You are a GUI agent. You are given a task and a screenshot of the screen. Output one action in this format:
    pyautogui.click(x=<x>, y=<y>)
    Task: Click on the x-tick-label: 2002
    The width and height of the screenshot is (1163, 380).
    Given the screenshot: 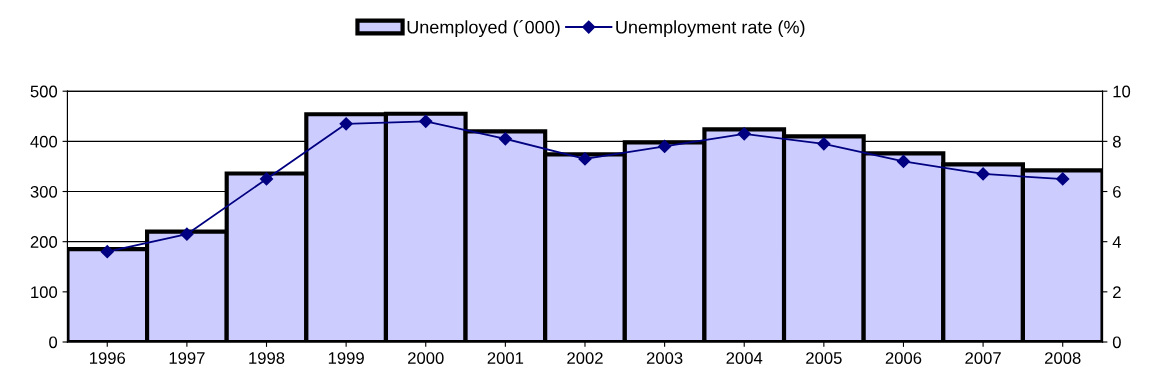 What is the action you would take?
    pyautogui.click(x=585, y=358)
    